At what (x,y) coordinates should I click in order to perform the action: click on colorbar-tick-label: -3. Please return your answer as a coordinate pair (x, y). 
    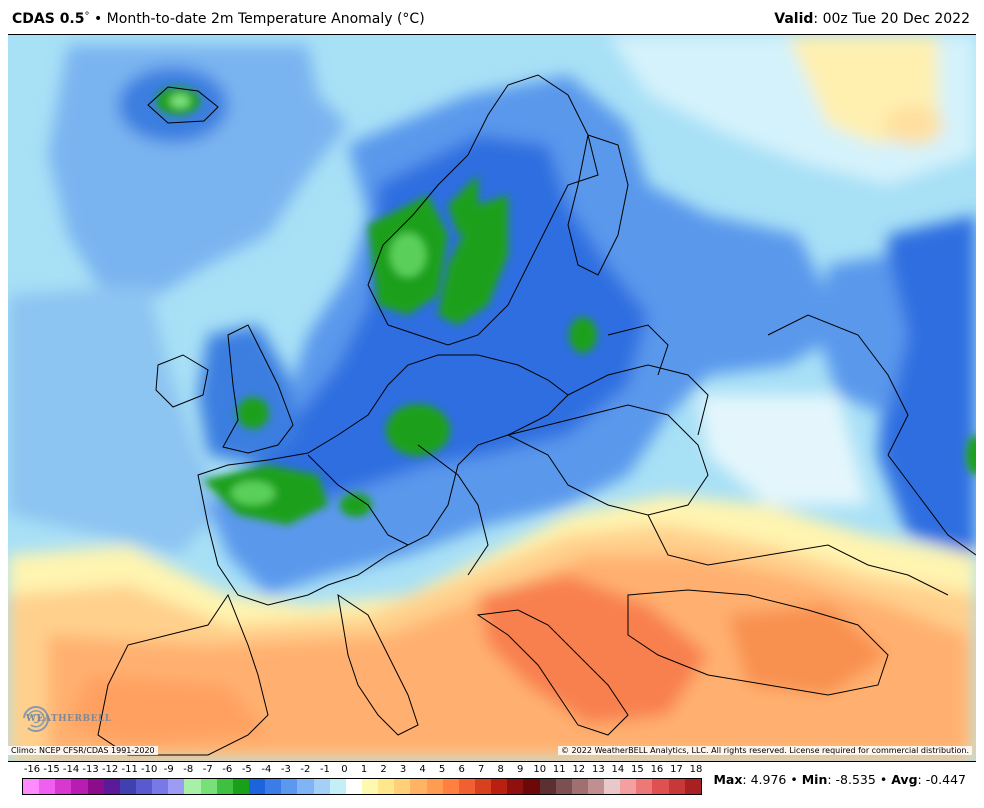
    Looking at the image, I should click on (285, 769).